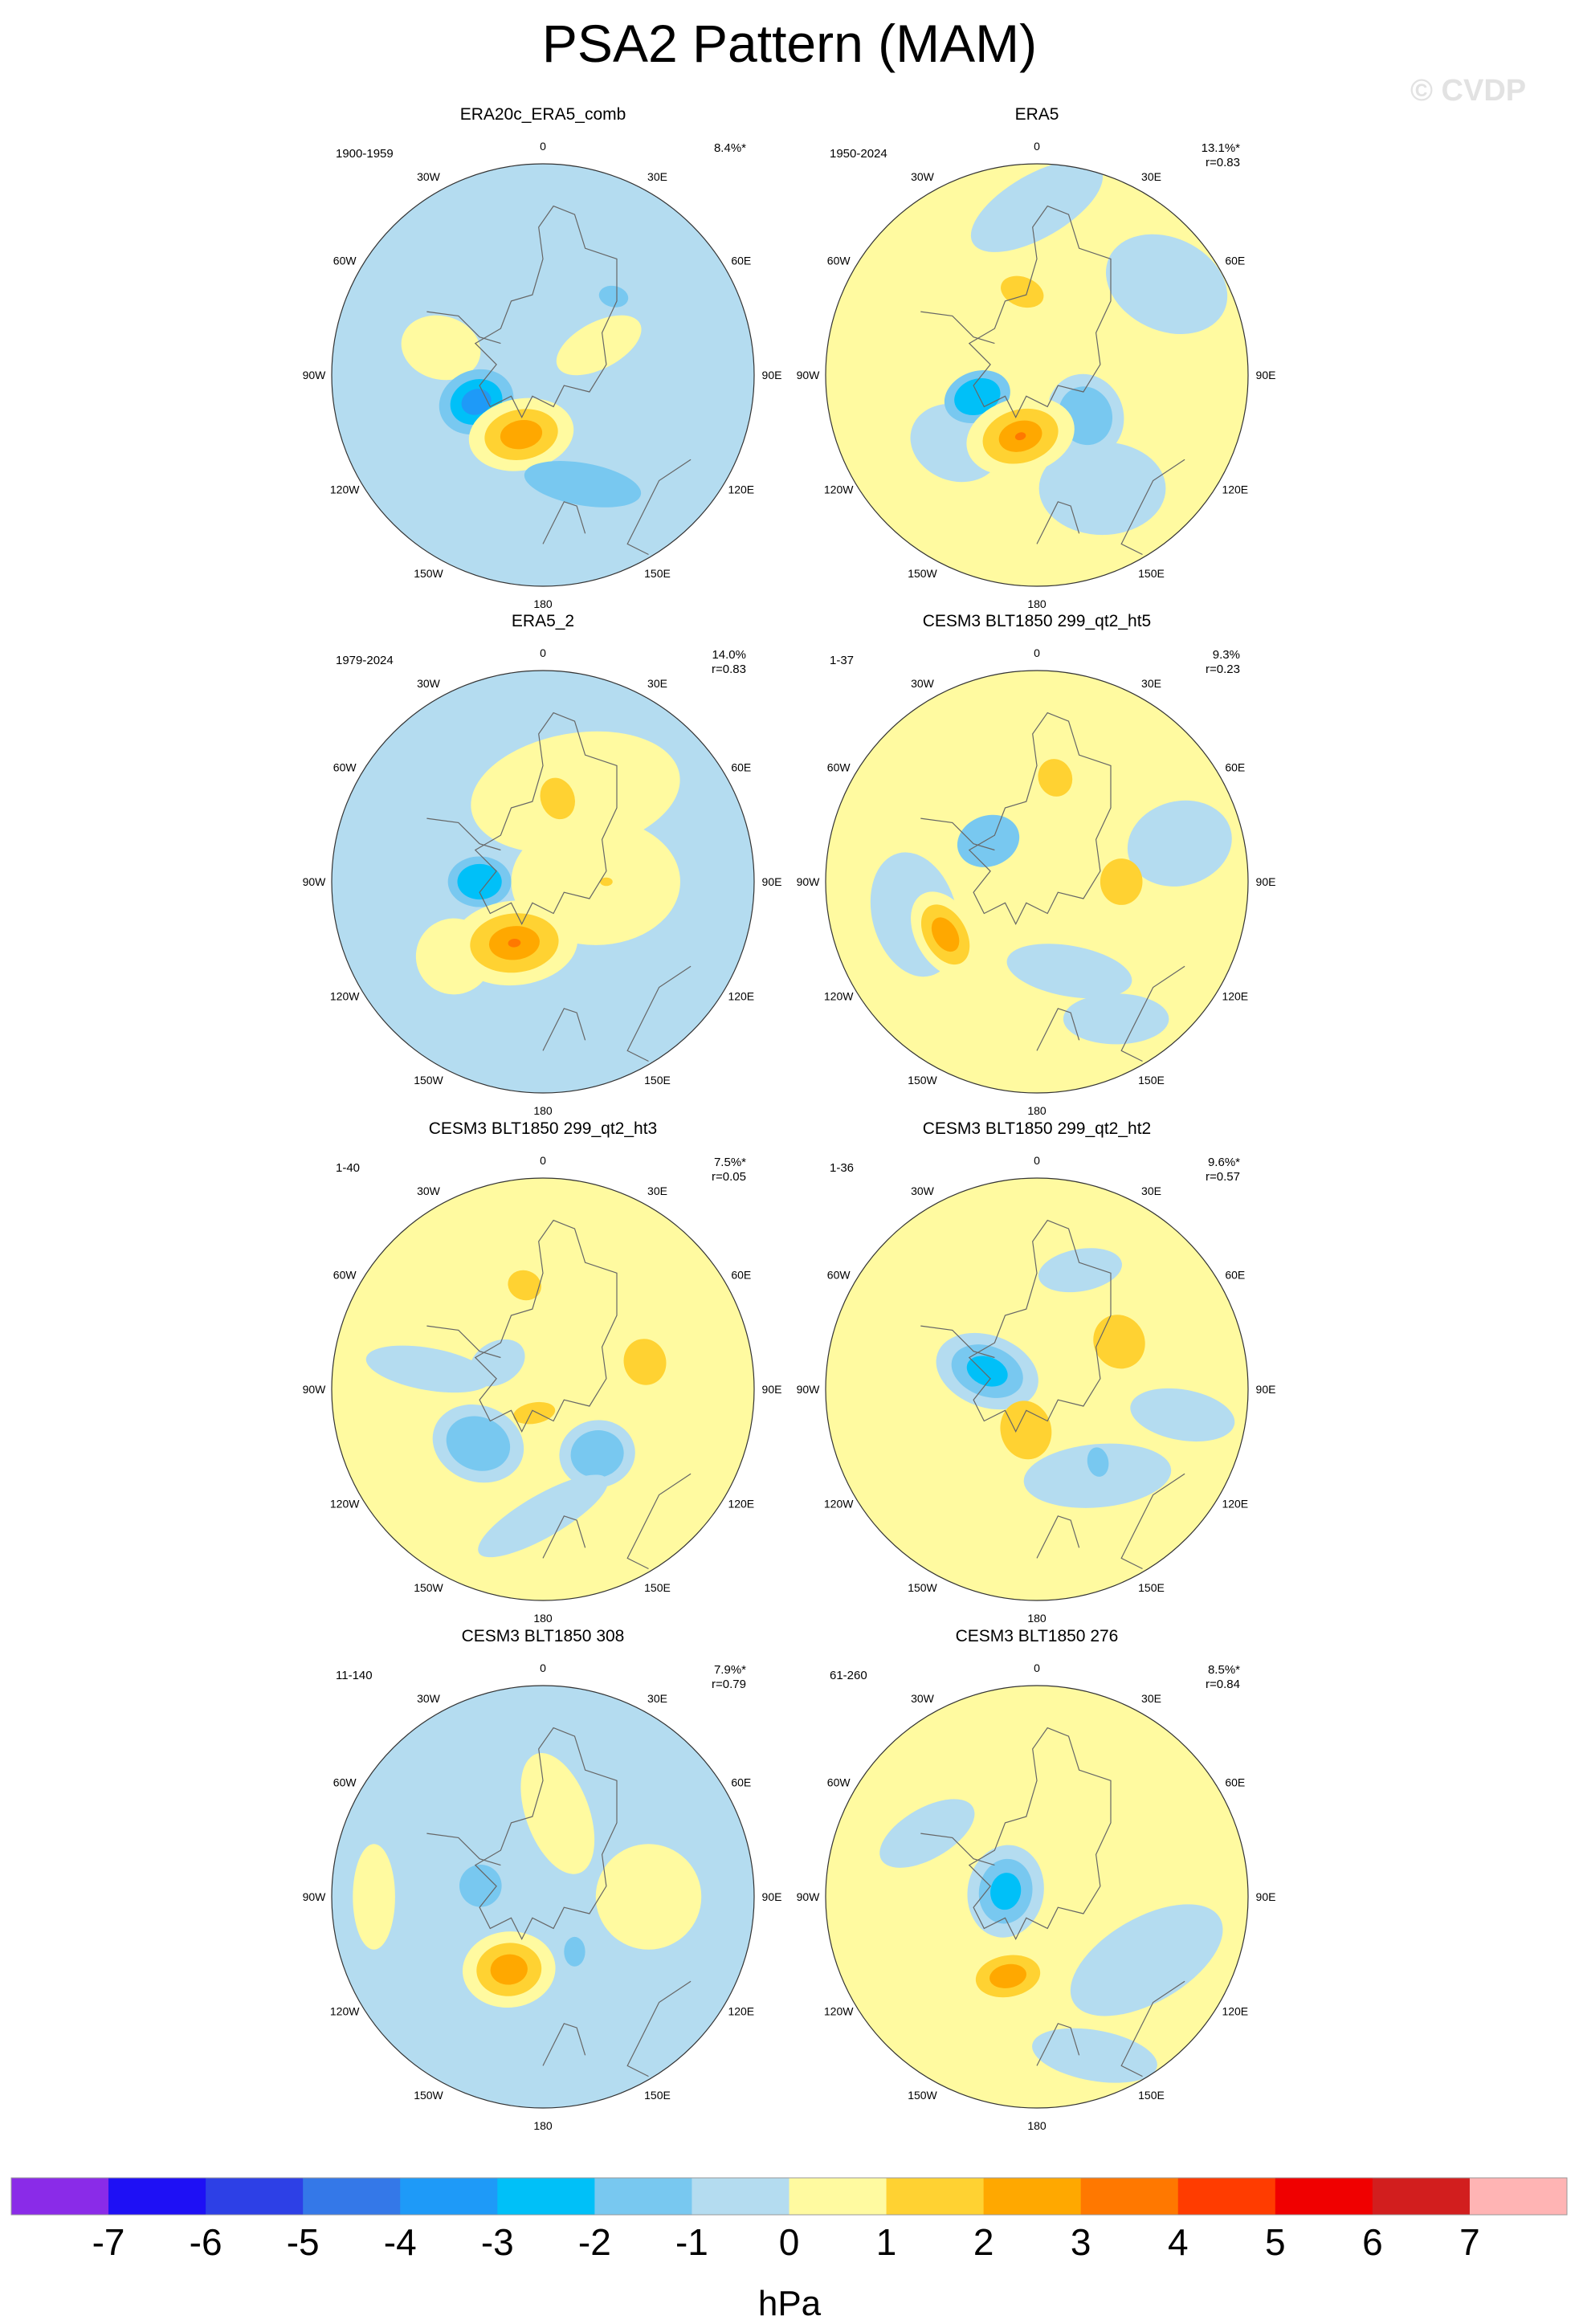 This screenshot has height=2324, width=1579. What do you see at coordinates (789, 43) in the screenshot?
I see `figure-title: PSA2 Pattern (MAM)` at bounding box center [789, 43].